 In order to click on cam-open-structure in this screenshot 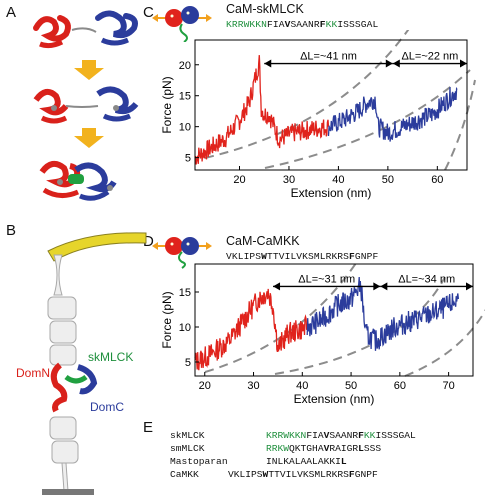, I will do `click(85, 29)`.